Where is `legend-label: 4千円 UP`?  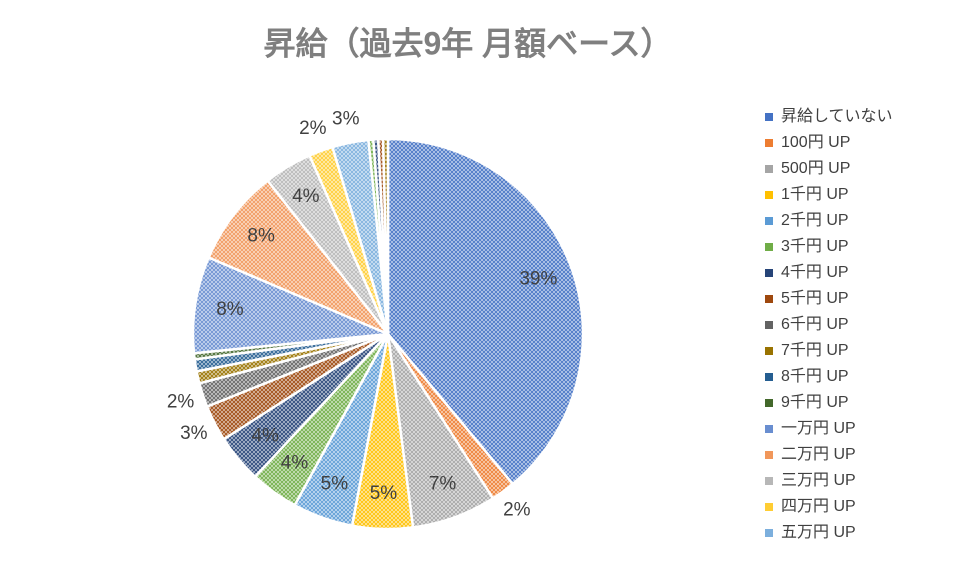 legend-label: 4千円 UP is located at coordinates (815, 272).